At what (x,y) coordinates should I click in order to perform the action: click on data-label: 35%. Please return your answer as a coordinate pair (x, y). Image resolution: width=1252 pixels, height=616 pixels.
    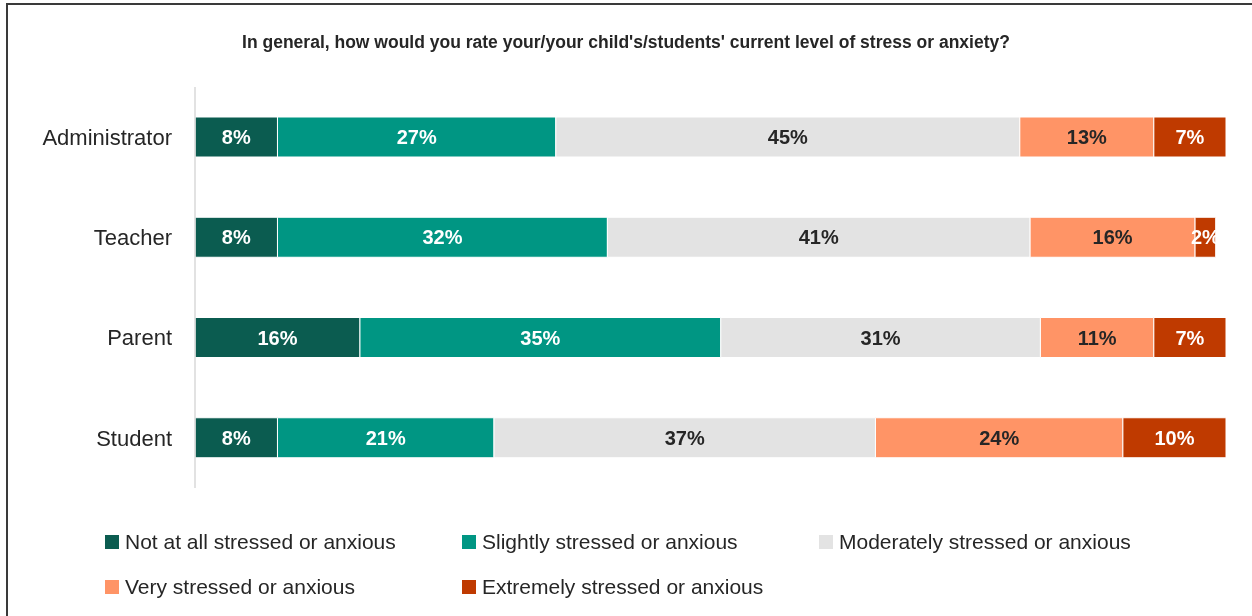
    Looking at the image, I should click on (540, 337).